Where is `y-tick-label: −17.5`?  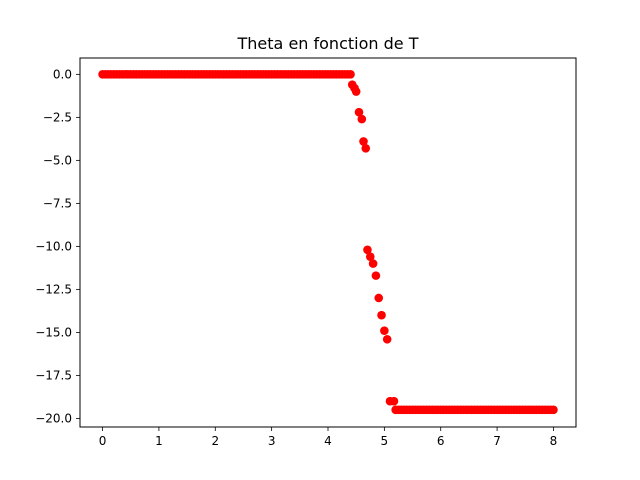 y-tick-label: −17.5 is located at coordinates (53, 375).